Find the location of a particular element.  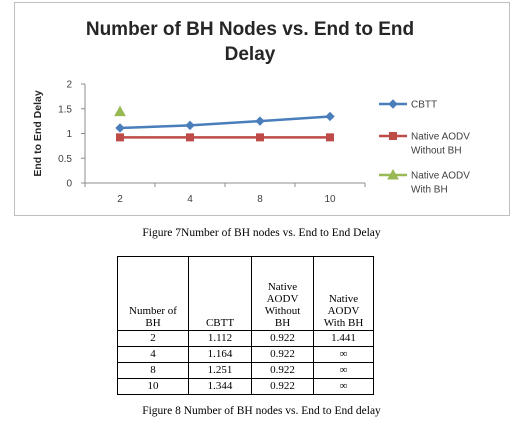

table-row: 4 1.164 0.922 ∞ is located at coordinates (245, 354).